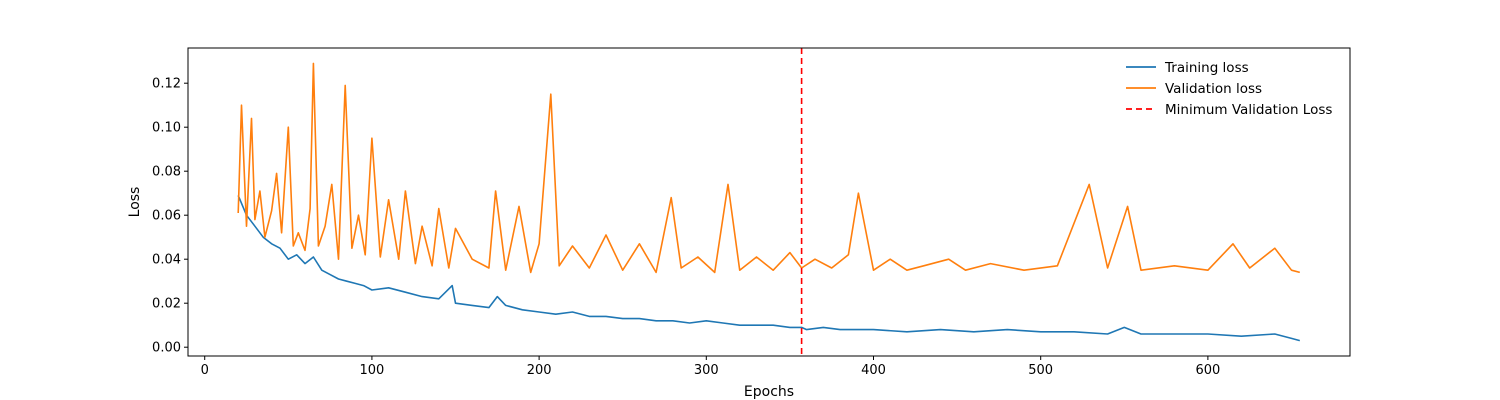 The width and height of the screenshot is (1500, 400). I want to click on y-tick-label: 0.10, so click(166, 128).